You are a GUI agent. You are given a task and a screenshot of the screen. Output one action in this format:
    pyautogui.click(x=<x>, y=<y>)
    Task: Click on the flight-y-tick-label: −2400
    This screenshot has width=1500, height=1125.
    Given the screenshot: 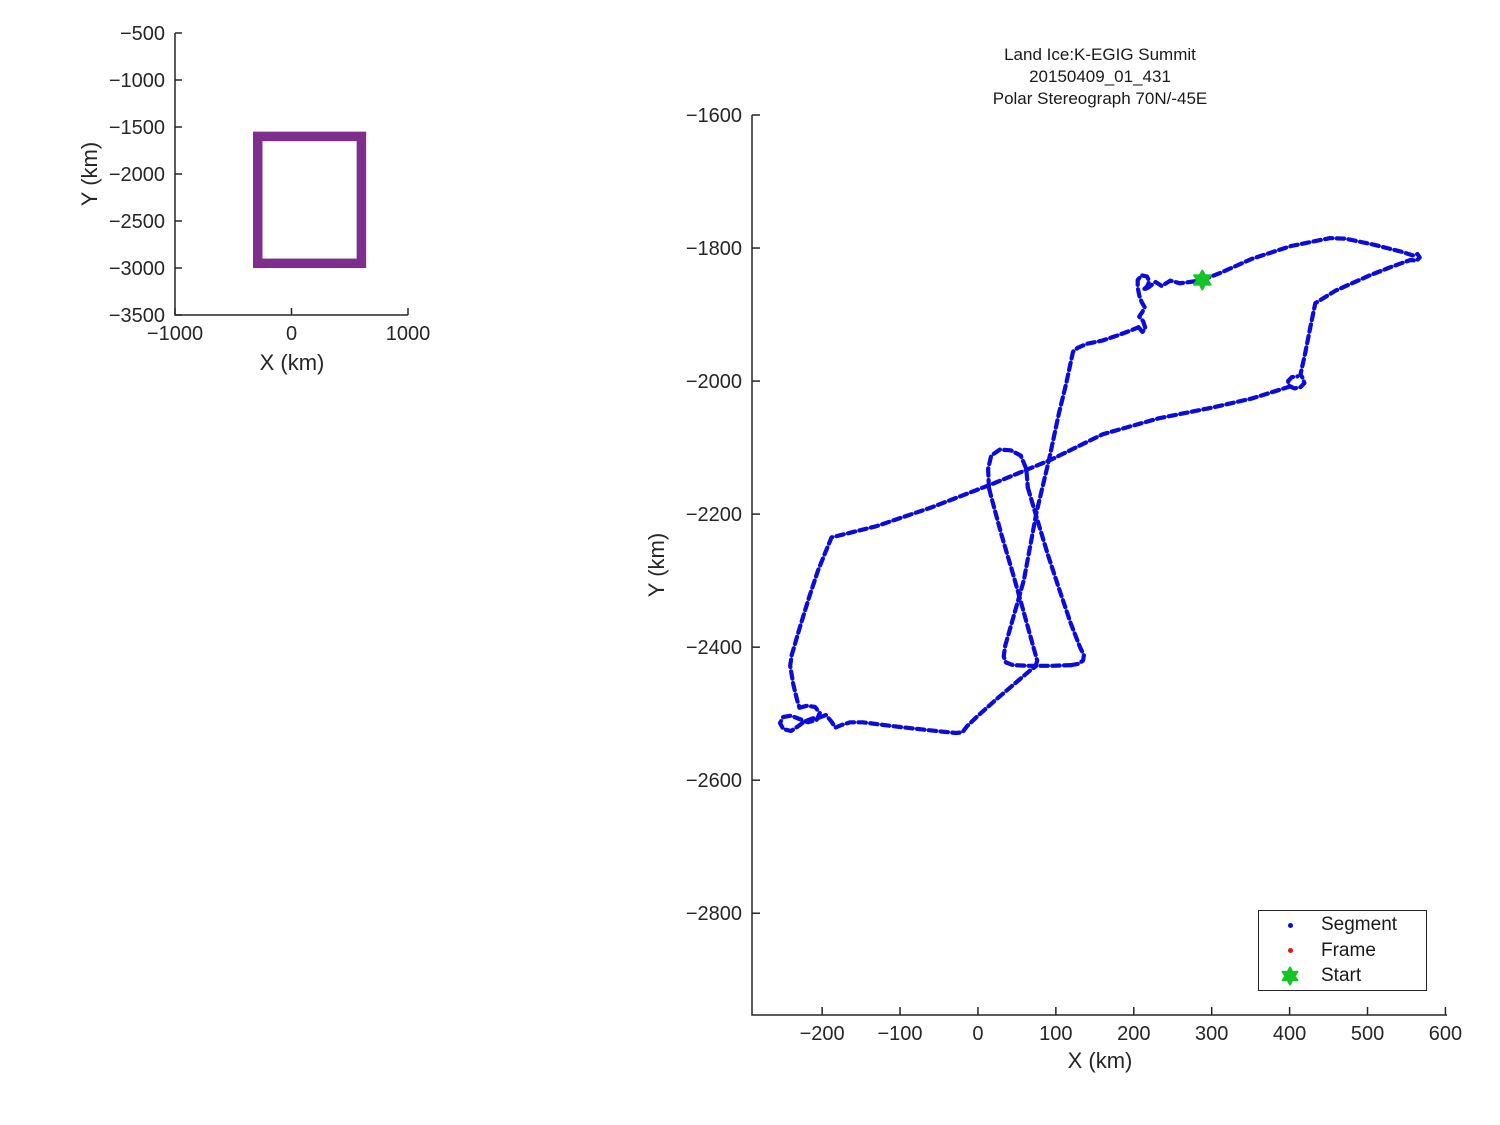 What is the action you would take?
    pyautogui.click(x=714, y=648)
    